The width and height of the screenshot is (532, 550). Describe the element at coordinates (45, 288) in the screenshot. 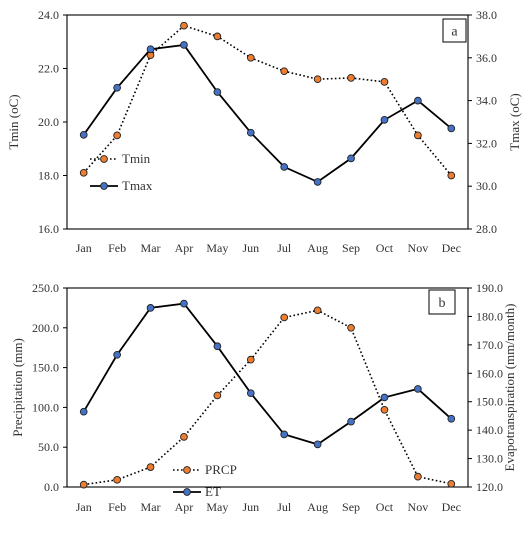

I see `left-tick-label: 250.0` at that location.